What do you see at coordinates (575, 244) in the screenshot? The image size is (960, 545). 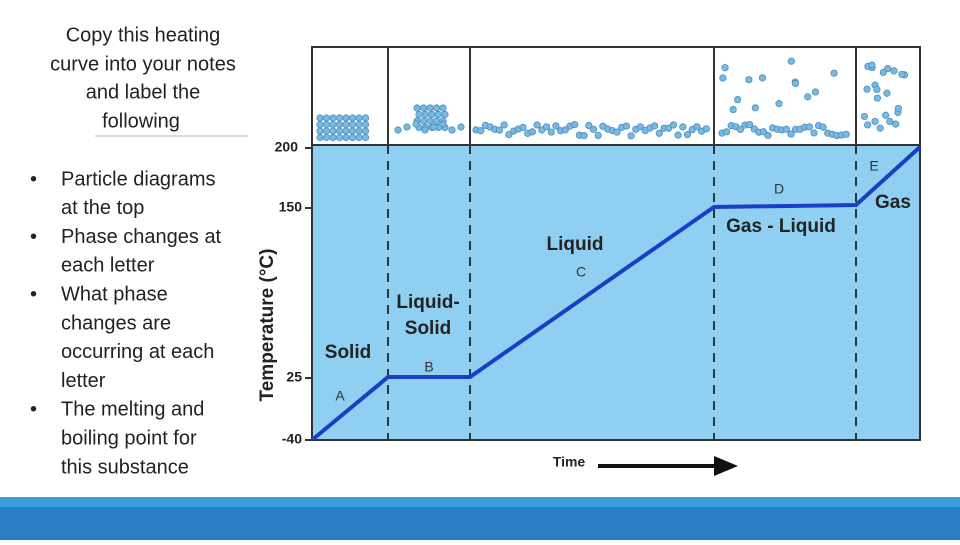 I see `phase-label: Liquid` at bounding box center [575, 244].